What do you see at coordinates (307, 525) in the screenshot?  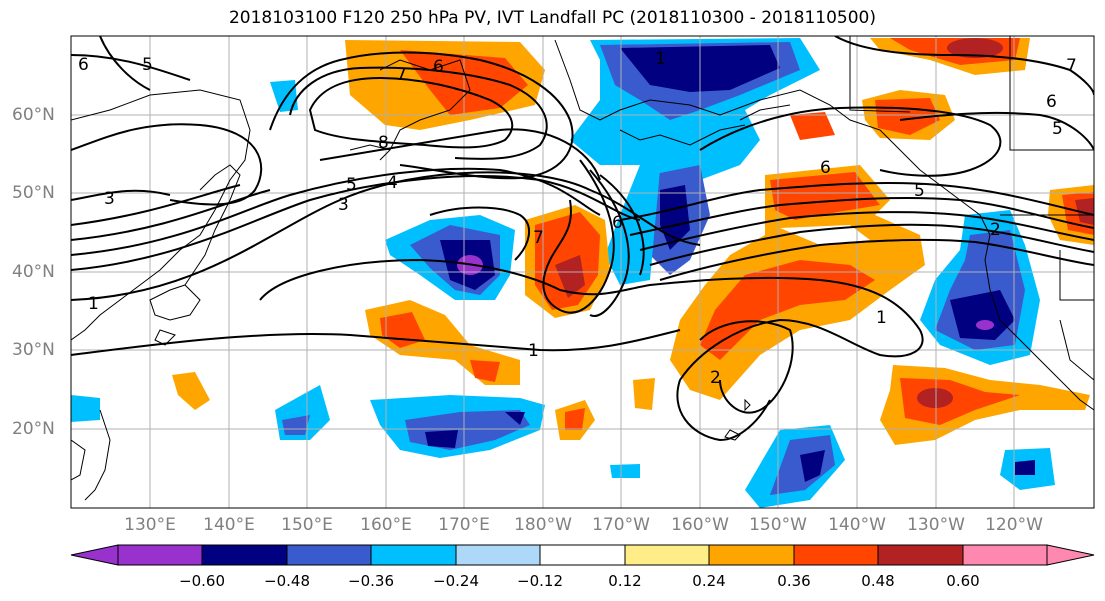 I see `lon-label: 150°E` at bounding box center [307, 525].